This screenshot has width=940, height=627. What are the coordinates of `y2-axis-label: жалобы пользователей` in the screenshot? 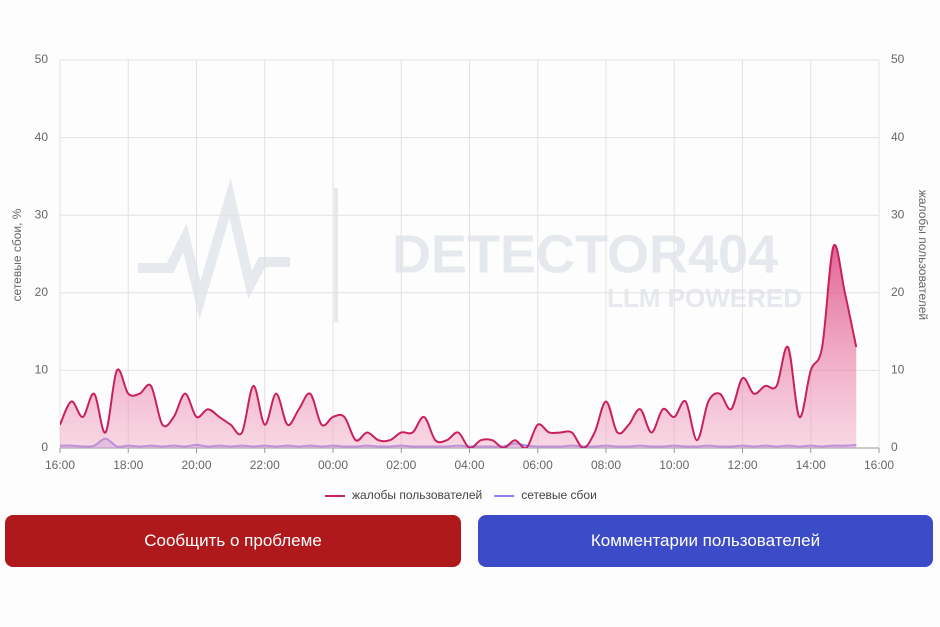 It's located at (923, 255).